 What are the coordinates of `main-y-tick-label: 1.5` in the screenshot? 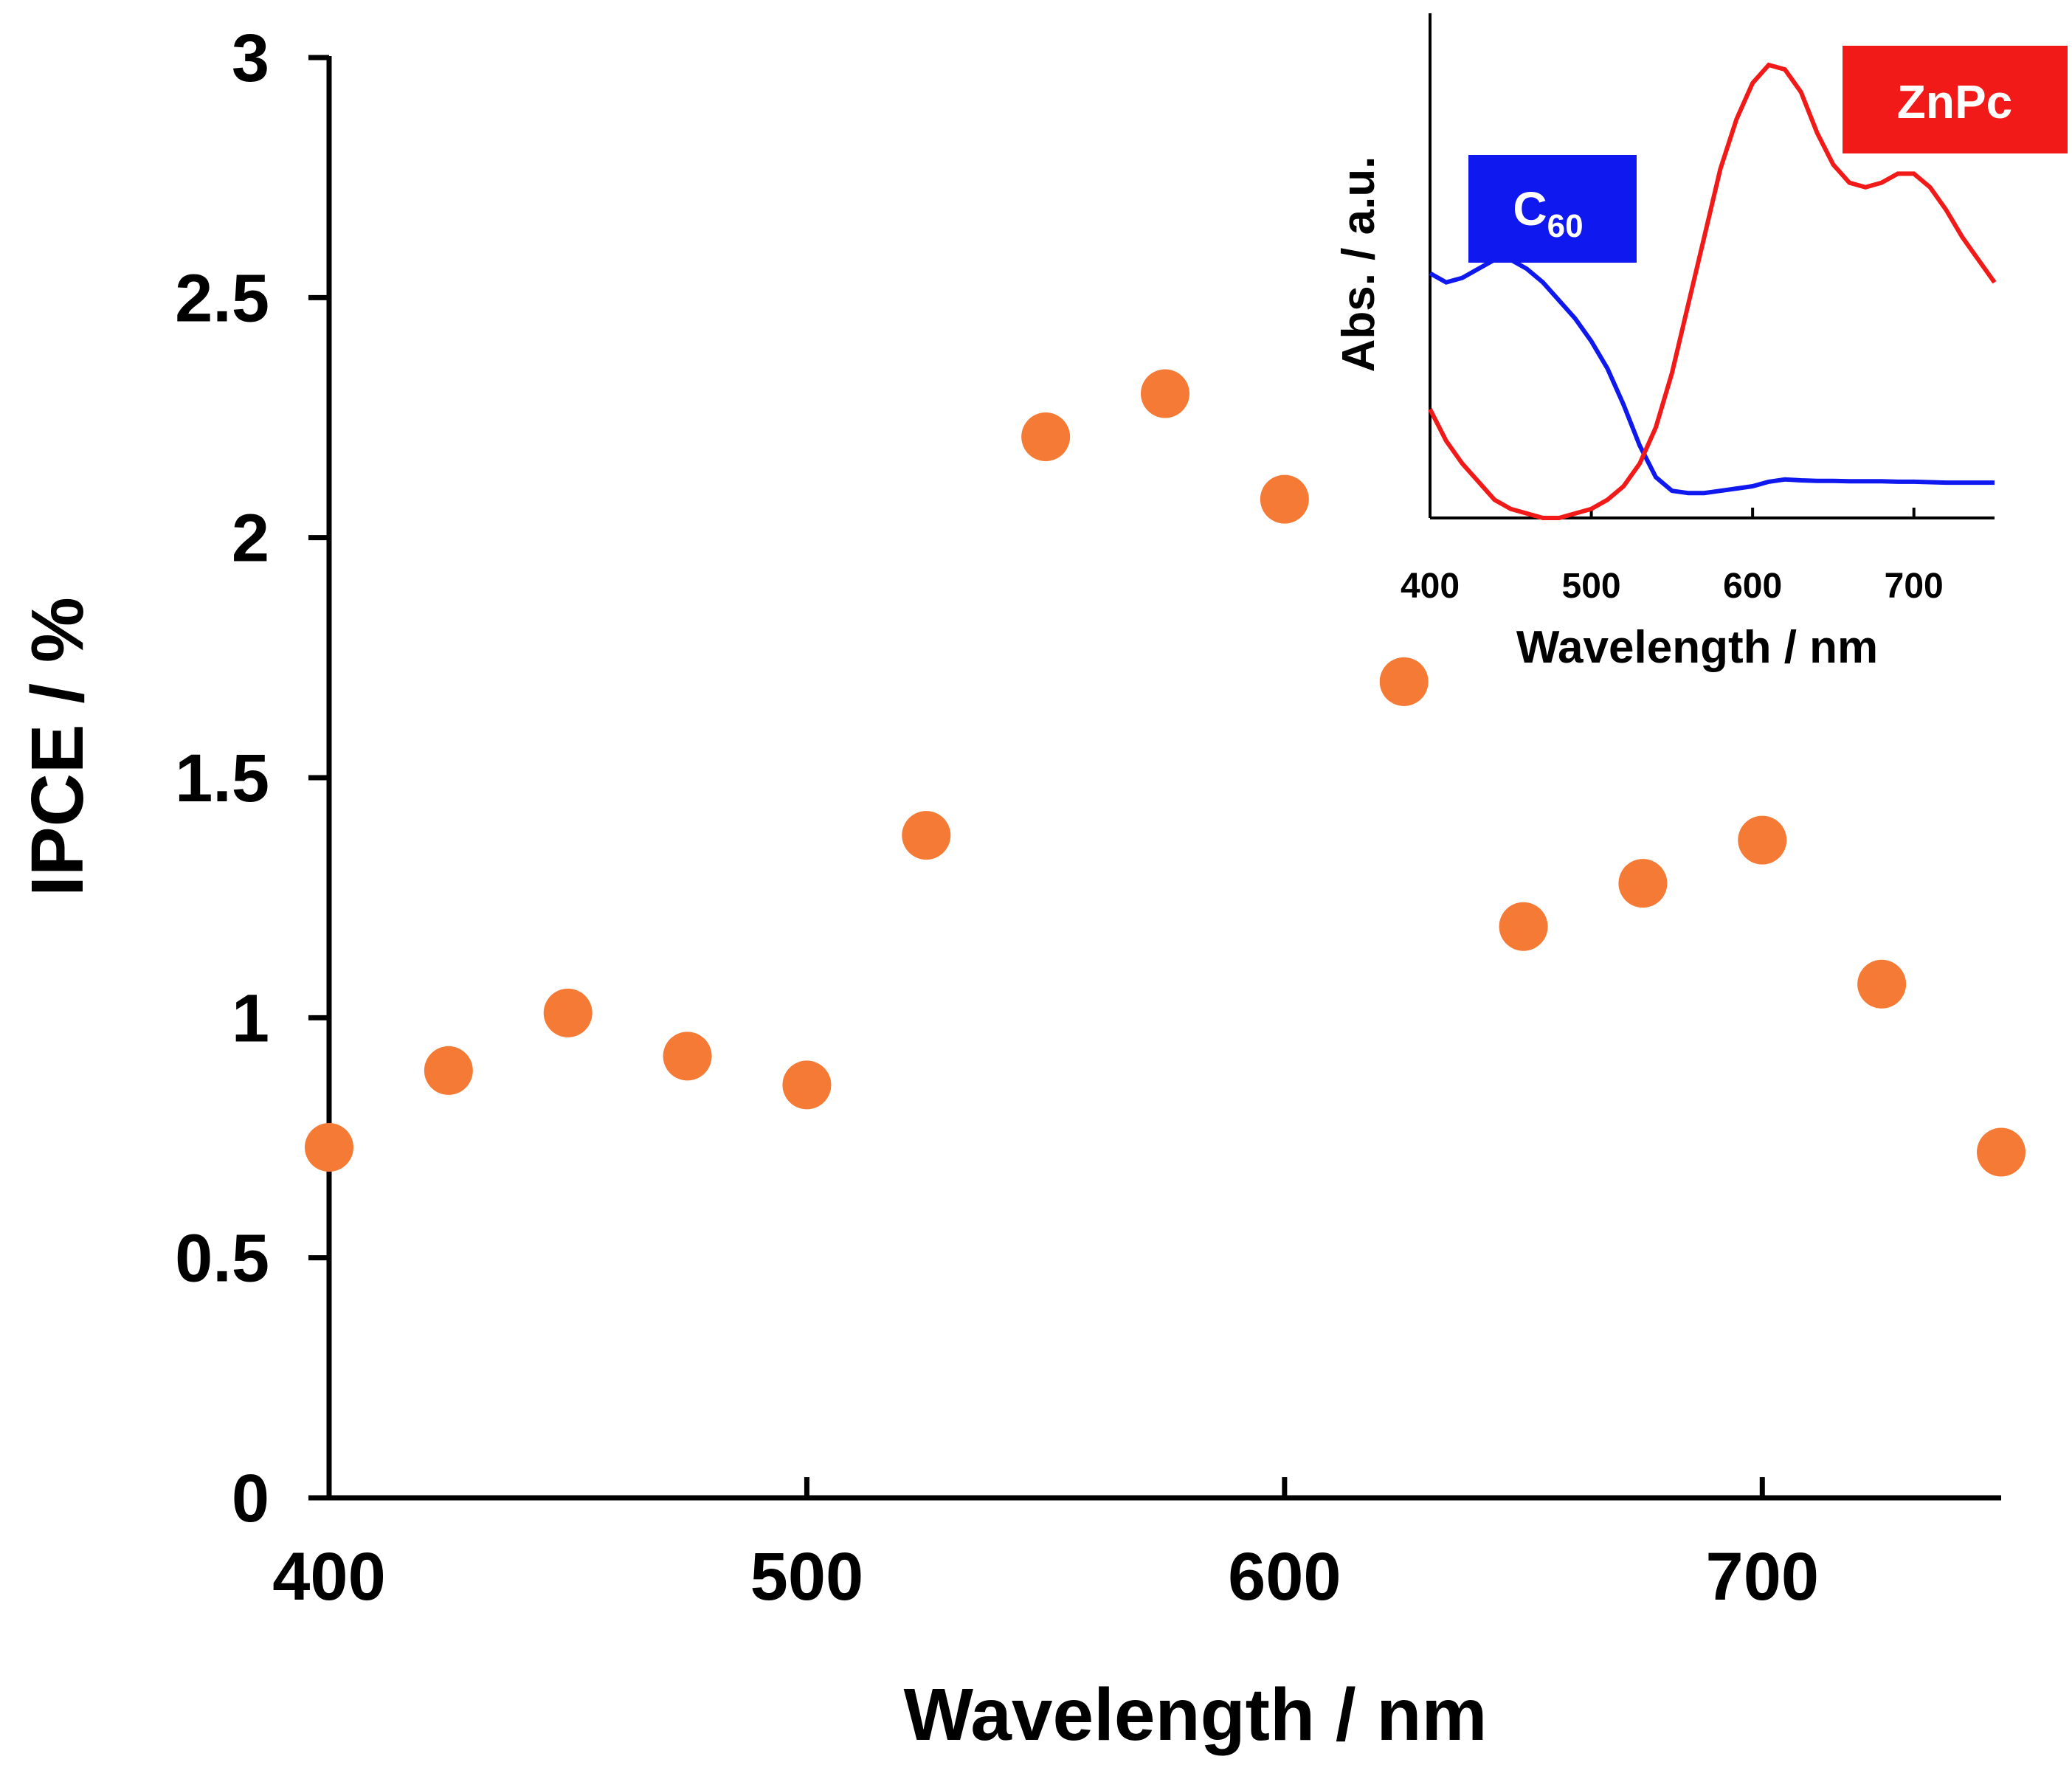 It's located at (222, 778).